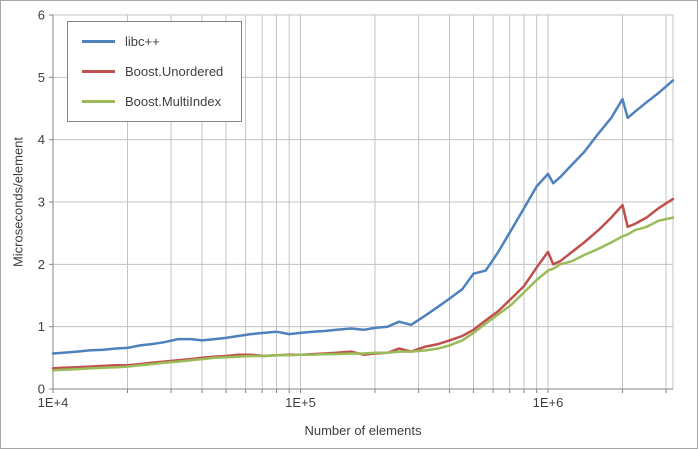 The width and height of the screenshot is (698, 449). I want to click on legend-label: Boost.MultiIndex, so click(173, 101).